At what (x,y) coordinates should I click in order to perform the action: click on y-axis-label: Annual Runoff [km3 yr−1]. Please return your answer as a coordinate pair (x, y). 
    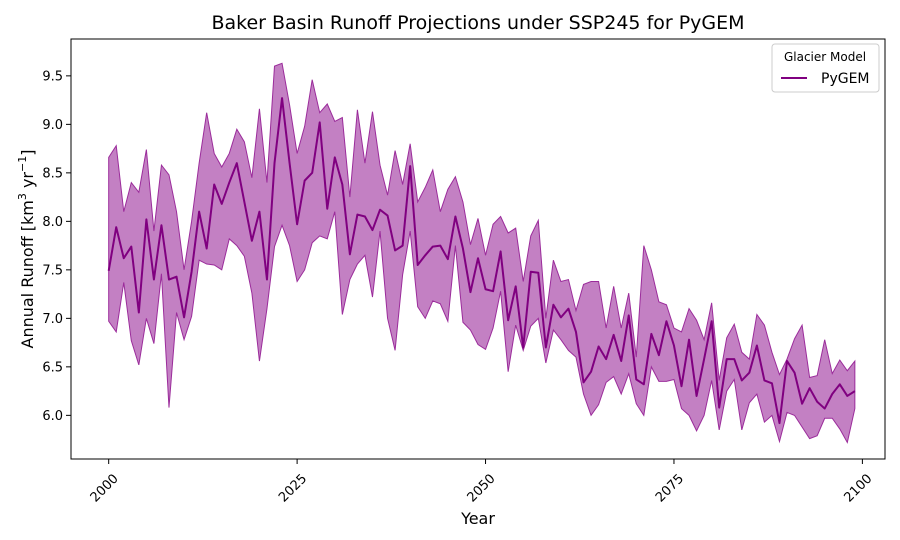
    Looking at the image, I should click on (26, 249).